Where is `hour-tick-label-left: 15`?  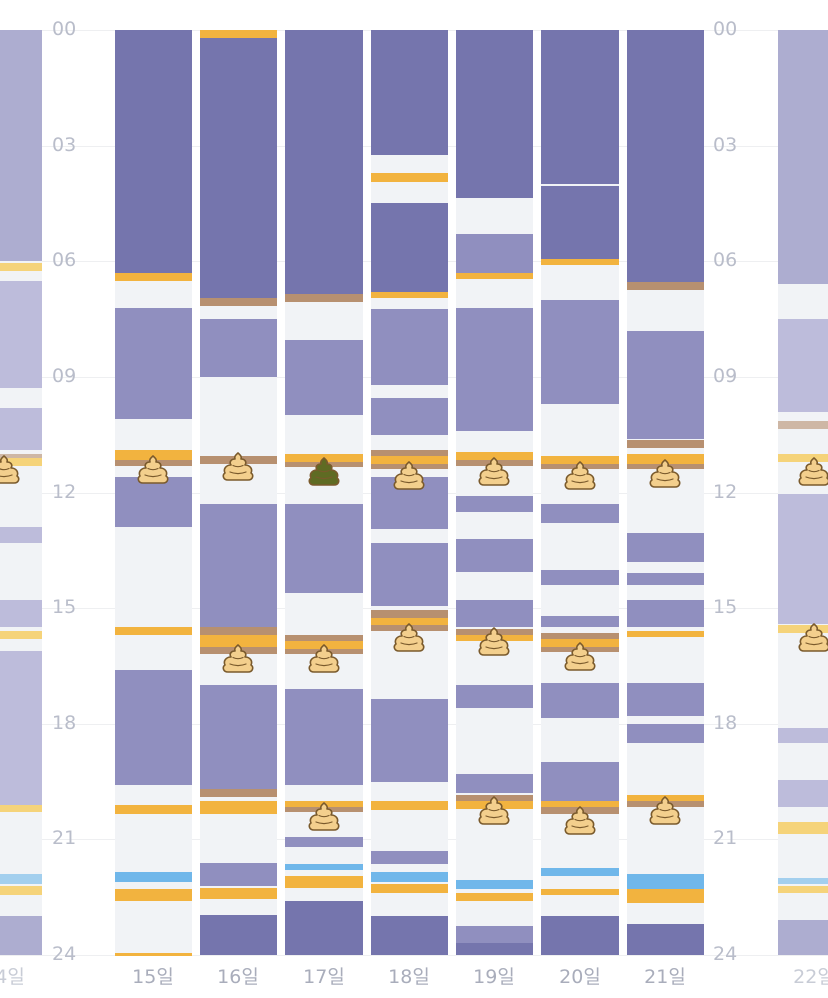 hour-tick-label-left: 15 is located at coordinates (64, 607).